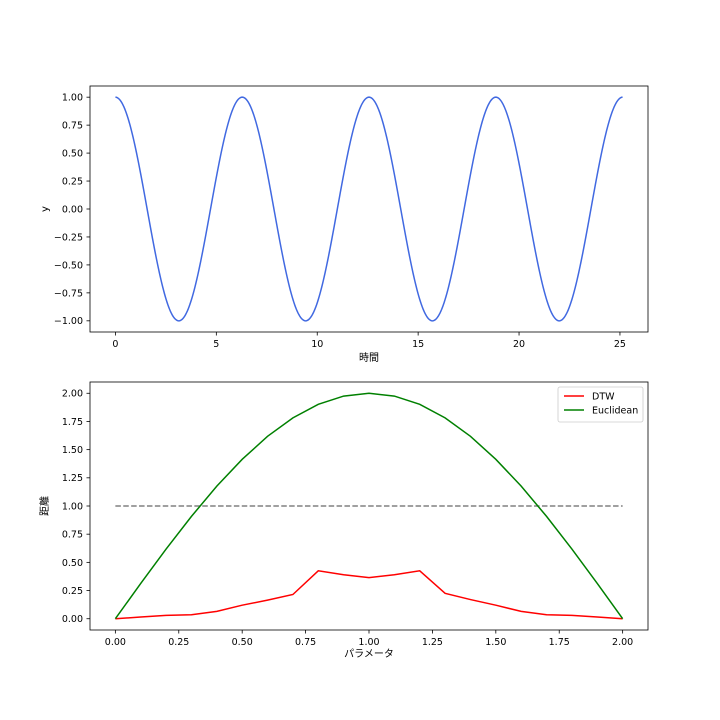 Image resolution: width=720 pixels, height=720 pixels. What do you see at coordinates (216, 344) in the screenshot?
I see `x-tick-label: 5` at bounding box center [216, 344].